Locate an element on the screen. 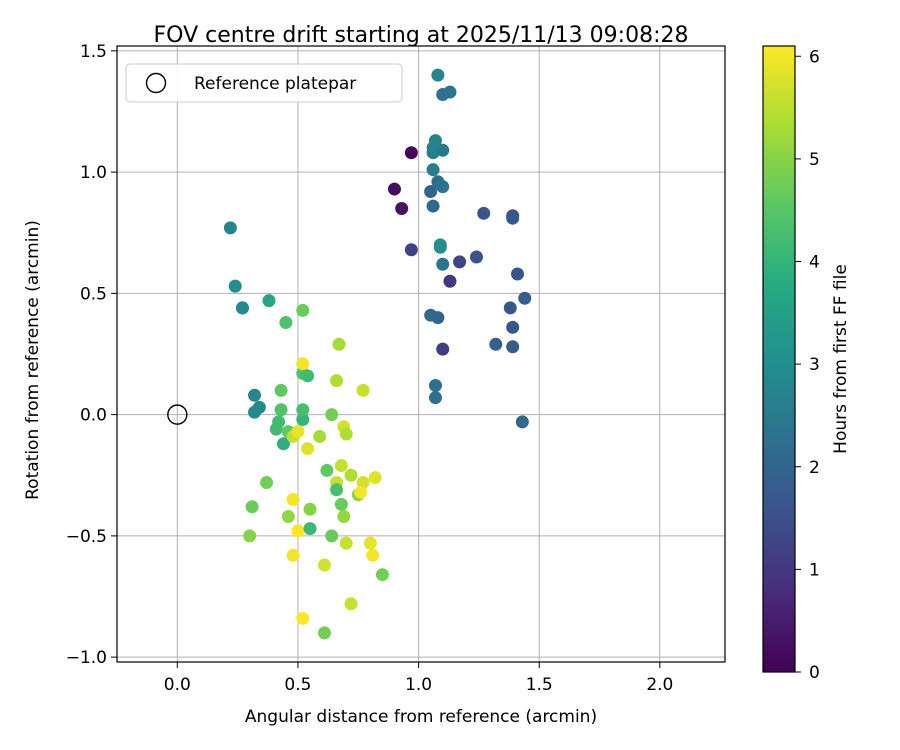 This screenshot has height=750, width=900. y-tick-label: 0.0 is located at coordinates (93, 416).